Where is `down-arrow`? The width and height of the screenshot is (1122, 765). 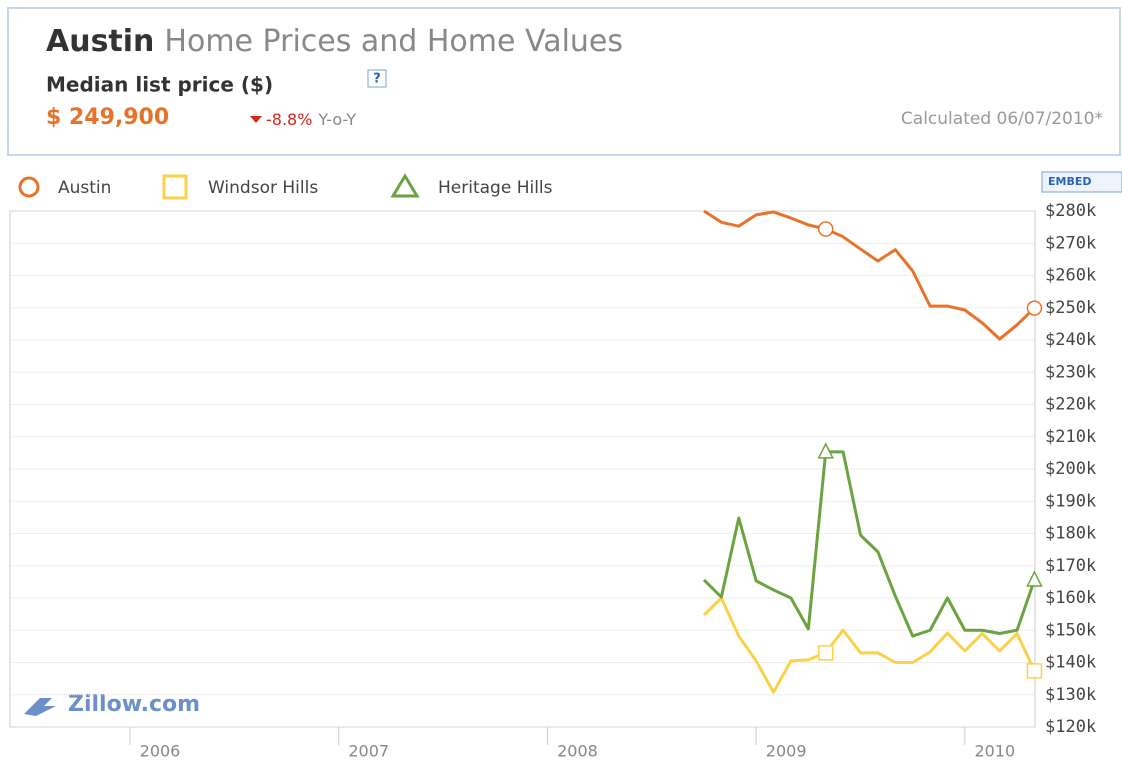 down-arrow is located at coordinates (256, 119).